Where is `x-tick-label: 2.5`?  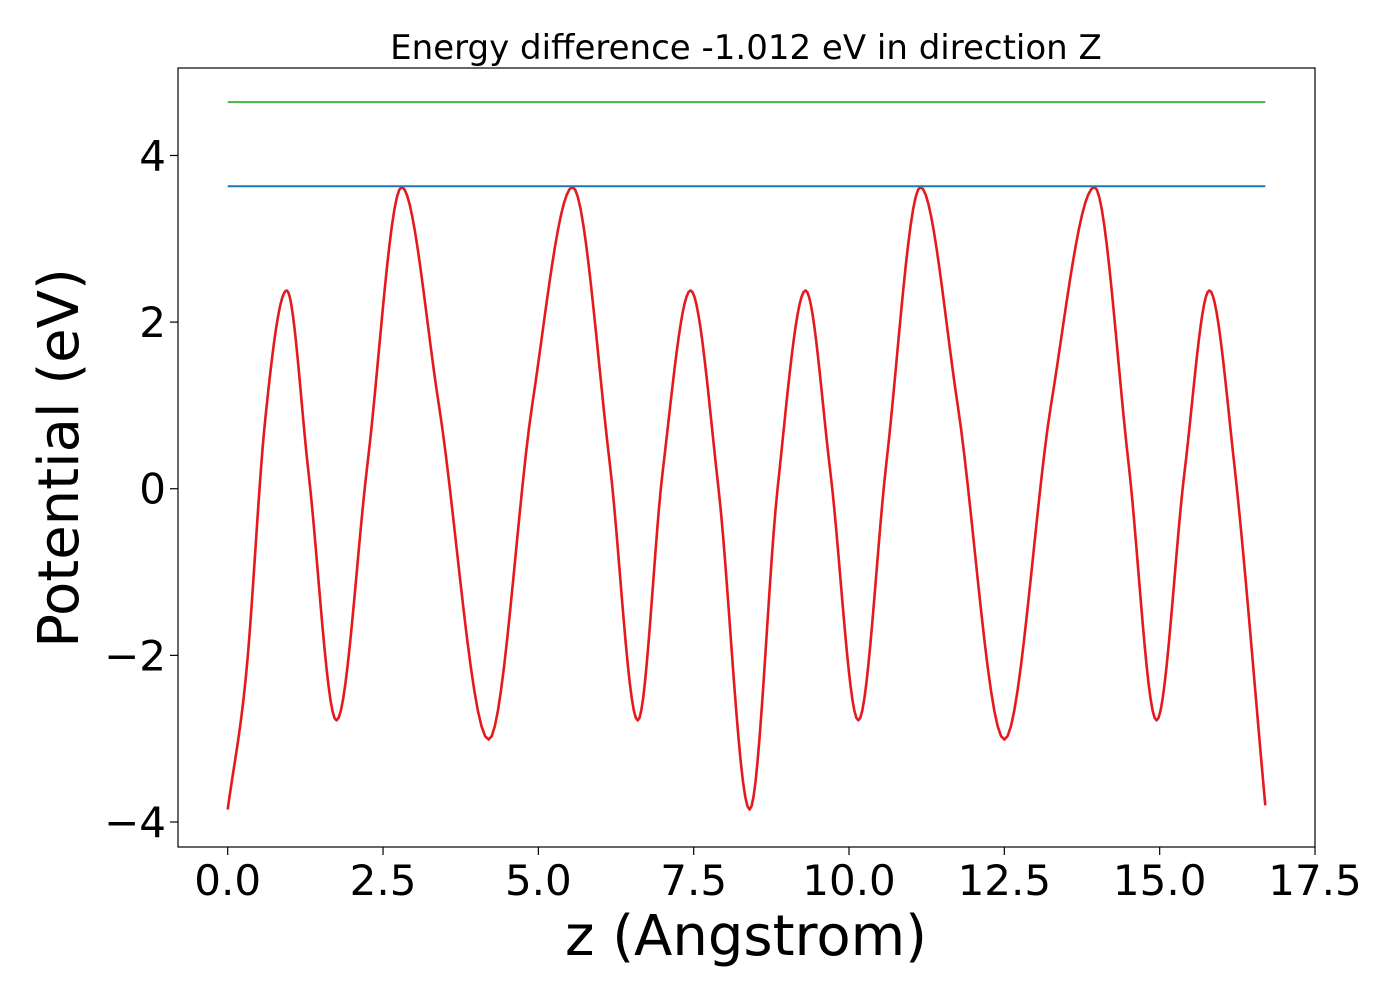
x-tick-label: 2.5 is located at coordinates (383, 880).